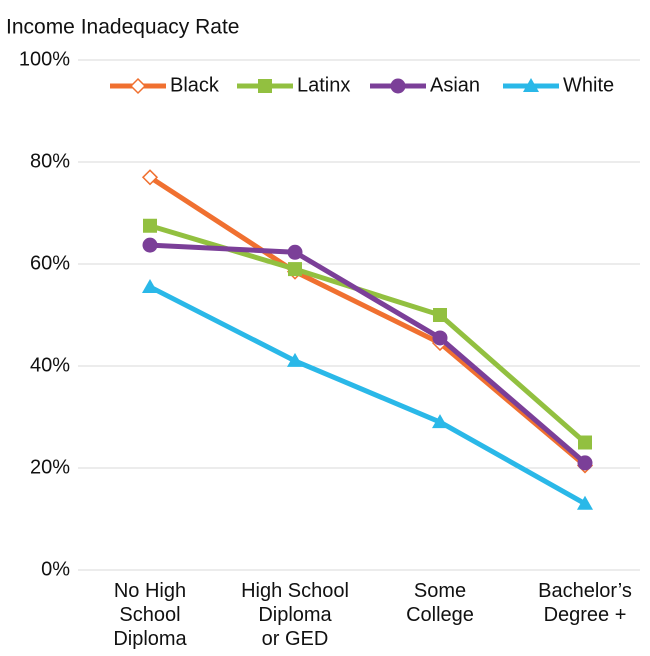  I want to click on x-tick-label: High School Diploma or GED, so click(295, 615).